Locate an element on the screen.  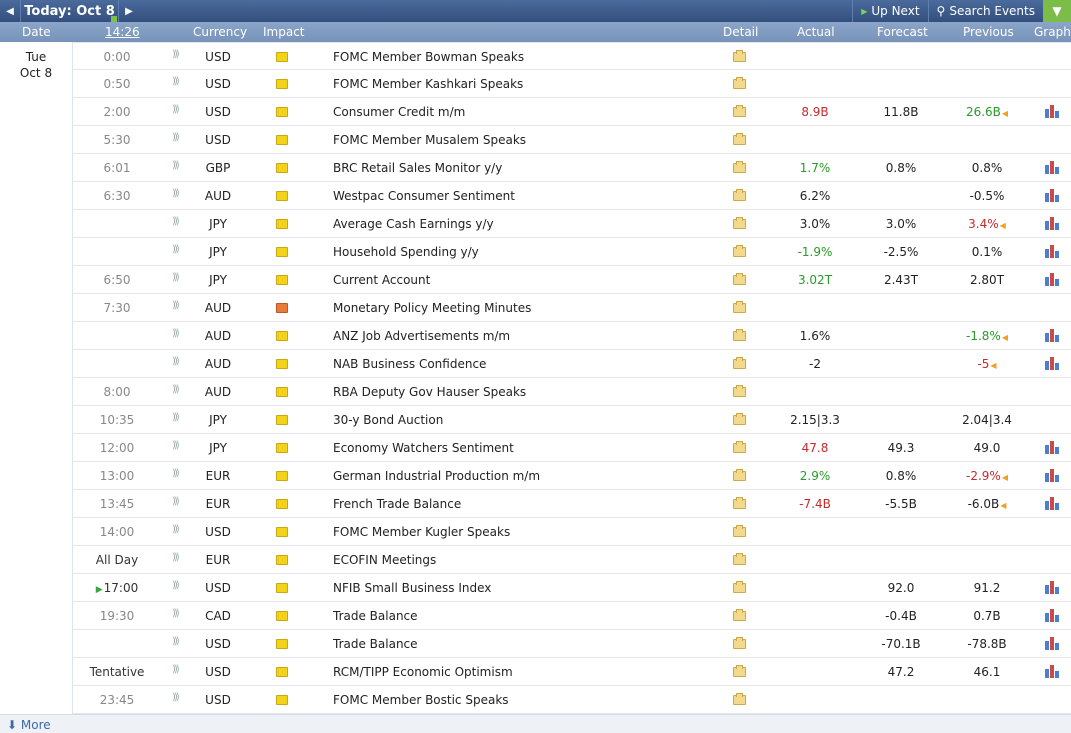
event-title: BRC Retail Sales Monitor y/y is located at coordinates (418, 168).